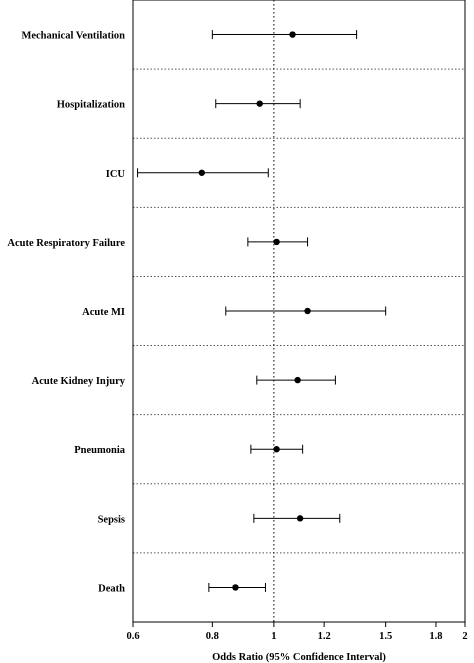  I want to click on x-tick-label: 0.6, so click(132, 636).